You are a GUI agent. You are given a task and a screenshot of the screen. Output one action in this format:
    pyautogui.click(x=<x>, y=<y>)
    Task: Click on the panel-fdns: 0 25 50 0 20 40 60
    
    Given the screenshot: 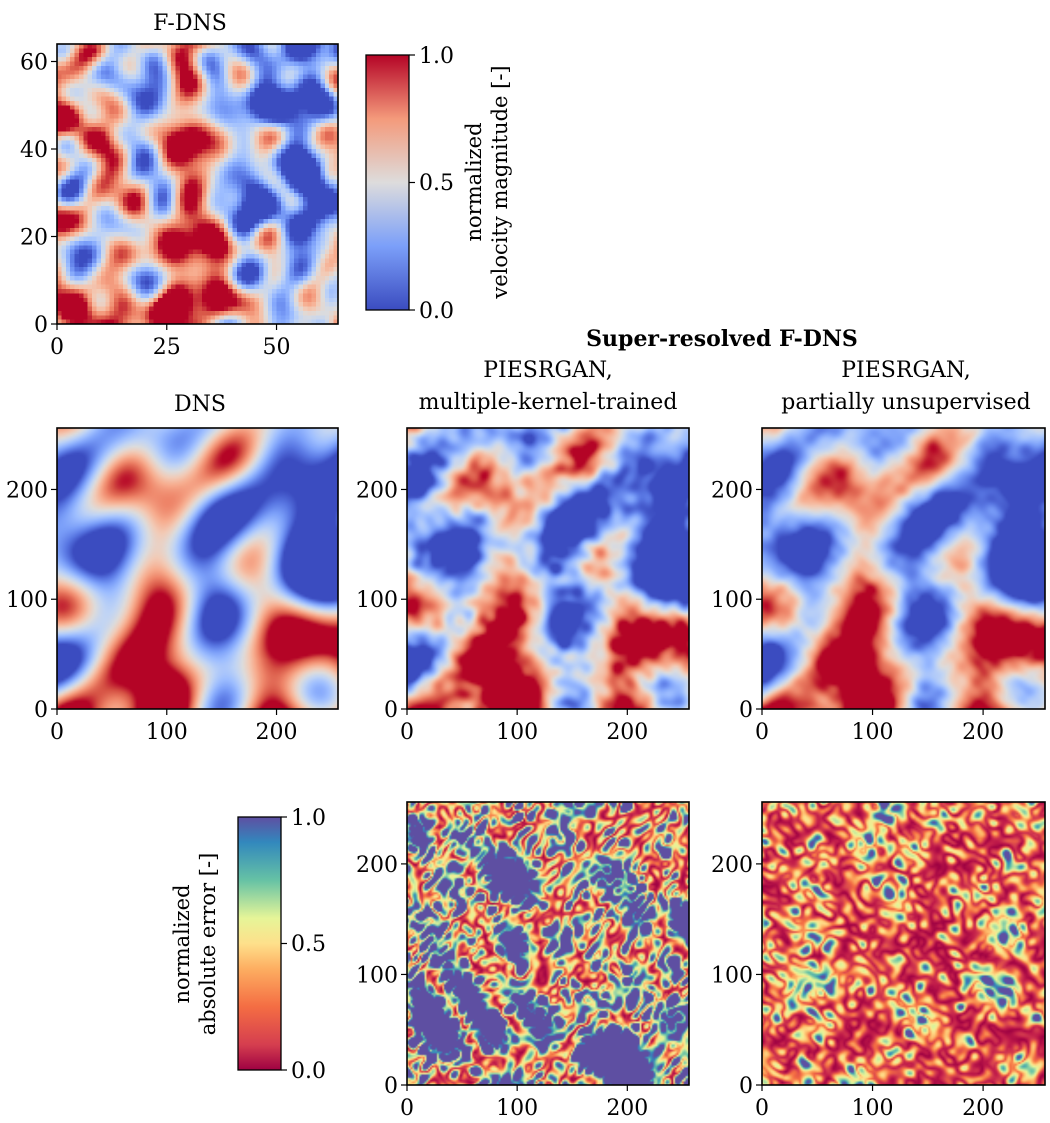 What is the action you would take?
    pyautogui.click(x=179, y=201)
    